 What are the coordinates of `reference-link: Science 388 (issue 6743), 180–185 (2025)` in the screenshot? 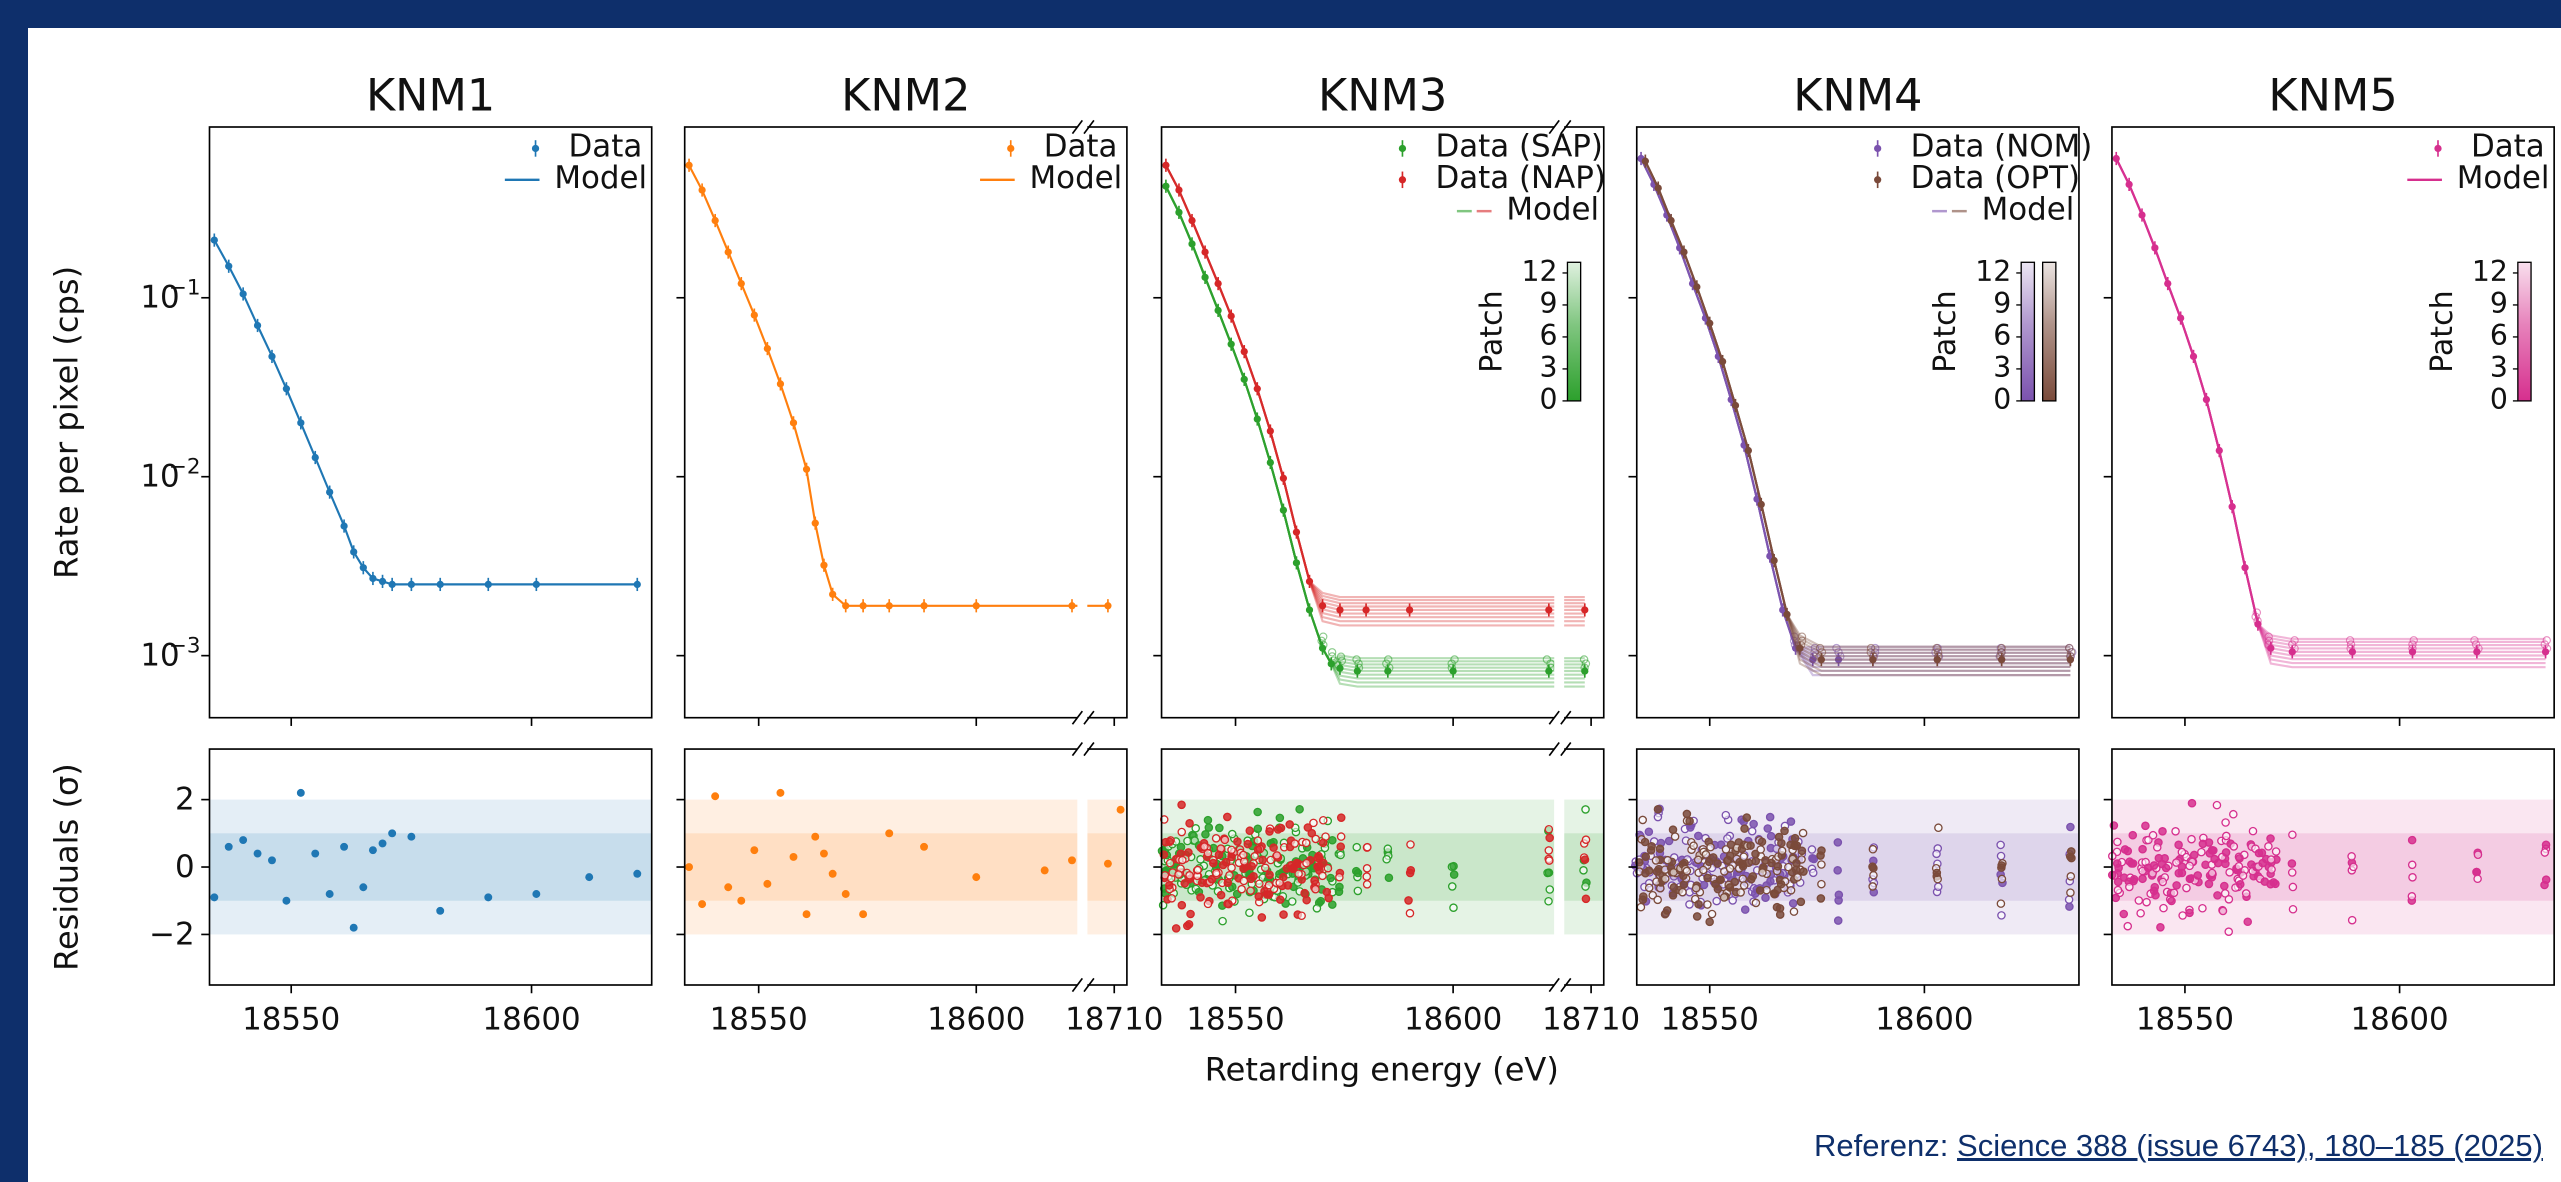 It's located at (2250, 1145).